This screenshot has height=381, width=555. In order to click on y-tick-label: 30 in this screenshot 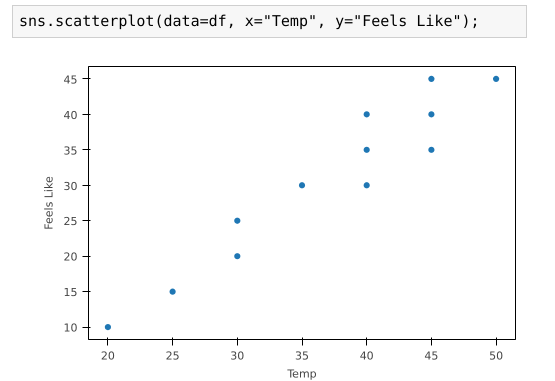, I will do `click(71, 186)`.